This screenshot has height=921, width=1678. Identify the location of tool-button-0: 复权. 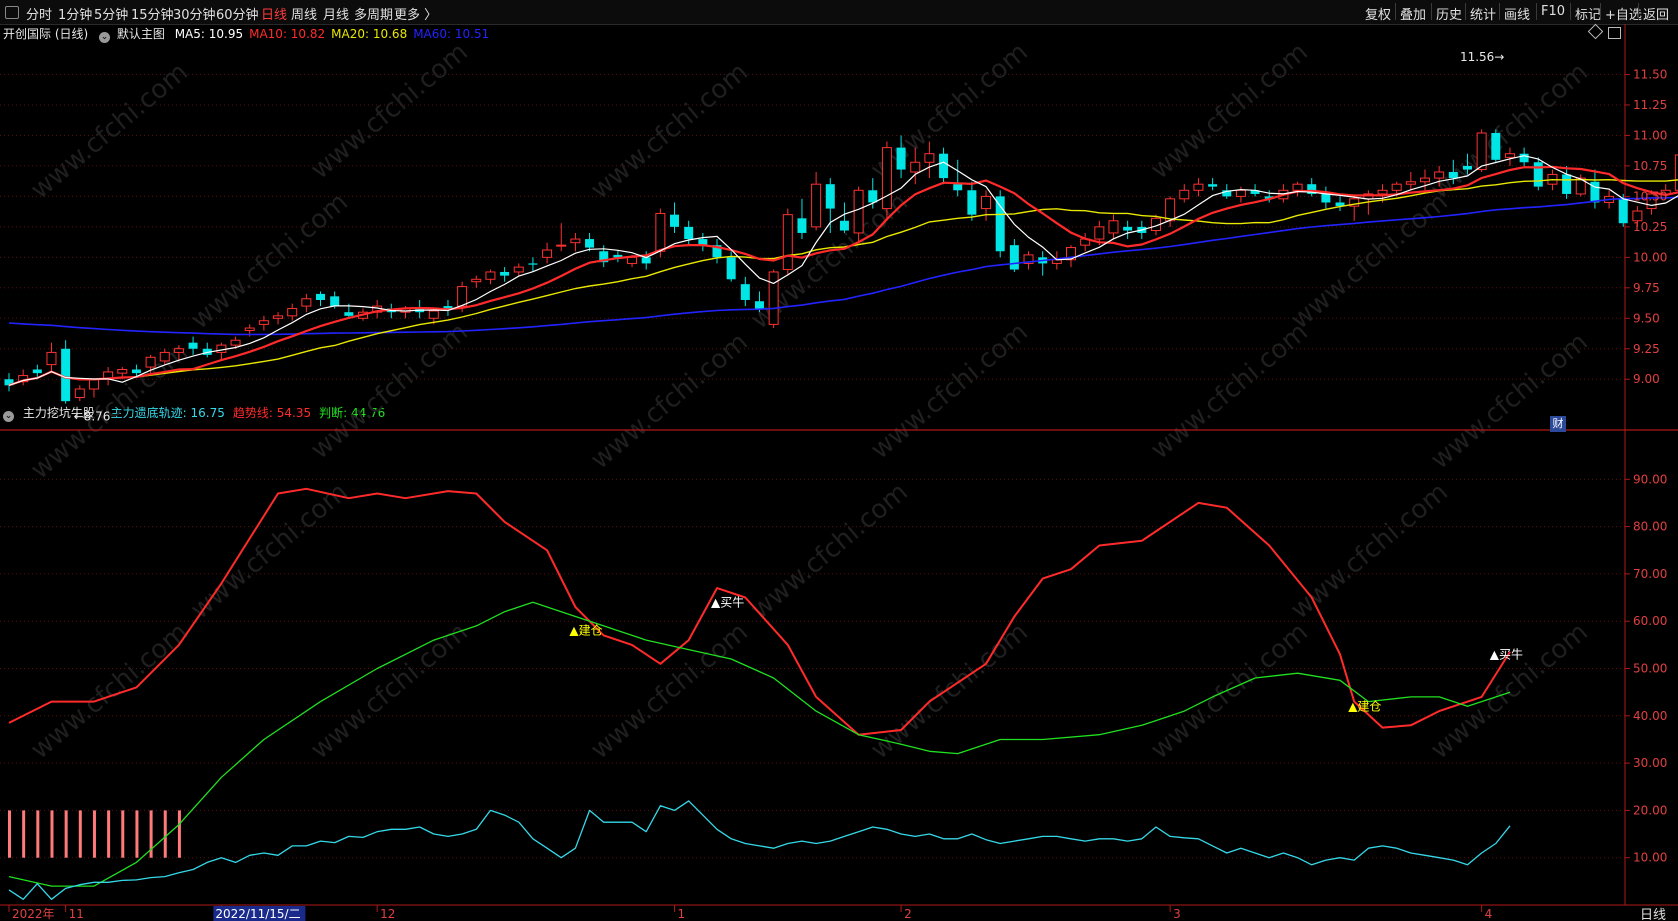
(1378, 15).